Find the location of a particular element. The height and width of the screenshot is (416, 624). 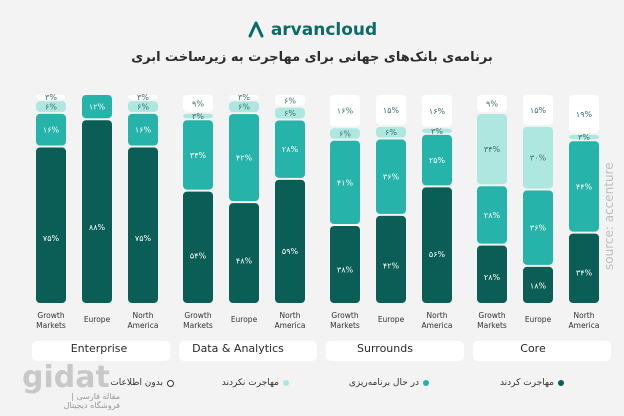

bar-segment-core-europe-s0 is located at coordinates (538, 284).